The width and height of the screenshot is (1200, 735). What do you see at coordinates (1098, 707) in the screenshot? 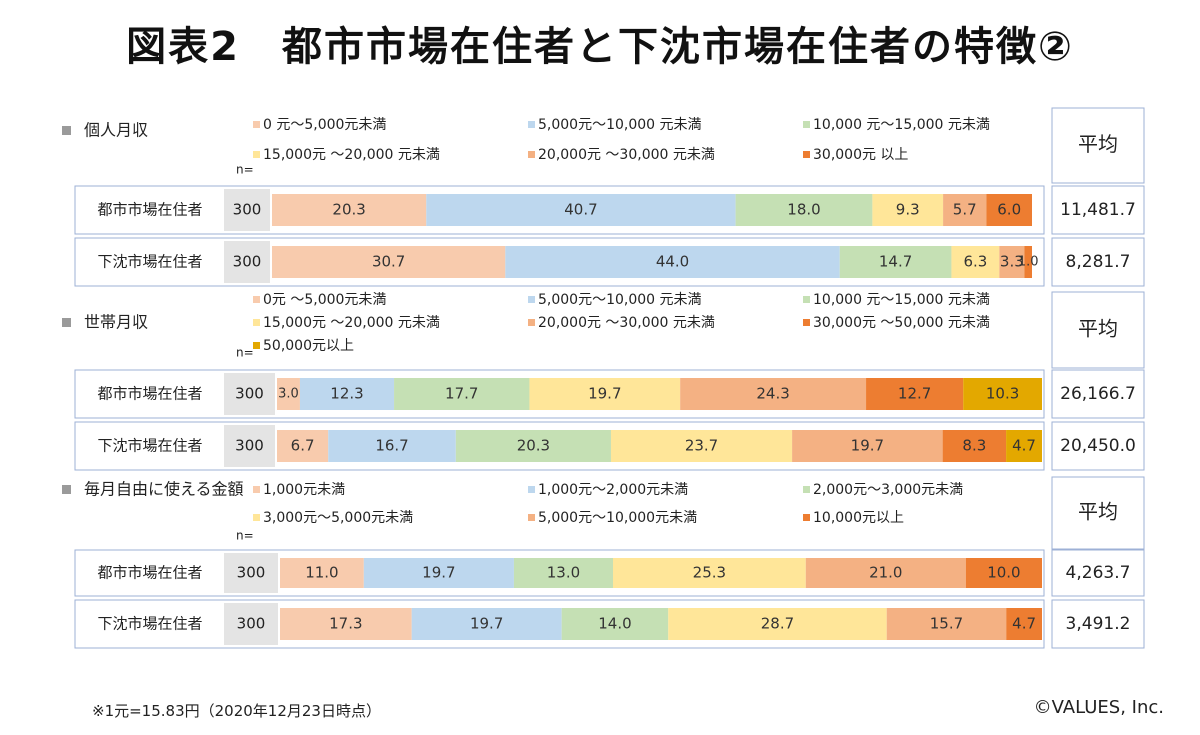
I see `copyright-credit: ©VALUES, Inc.` at bounding box center [1098, 707].